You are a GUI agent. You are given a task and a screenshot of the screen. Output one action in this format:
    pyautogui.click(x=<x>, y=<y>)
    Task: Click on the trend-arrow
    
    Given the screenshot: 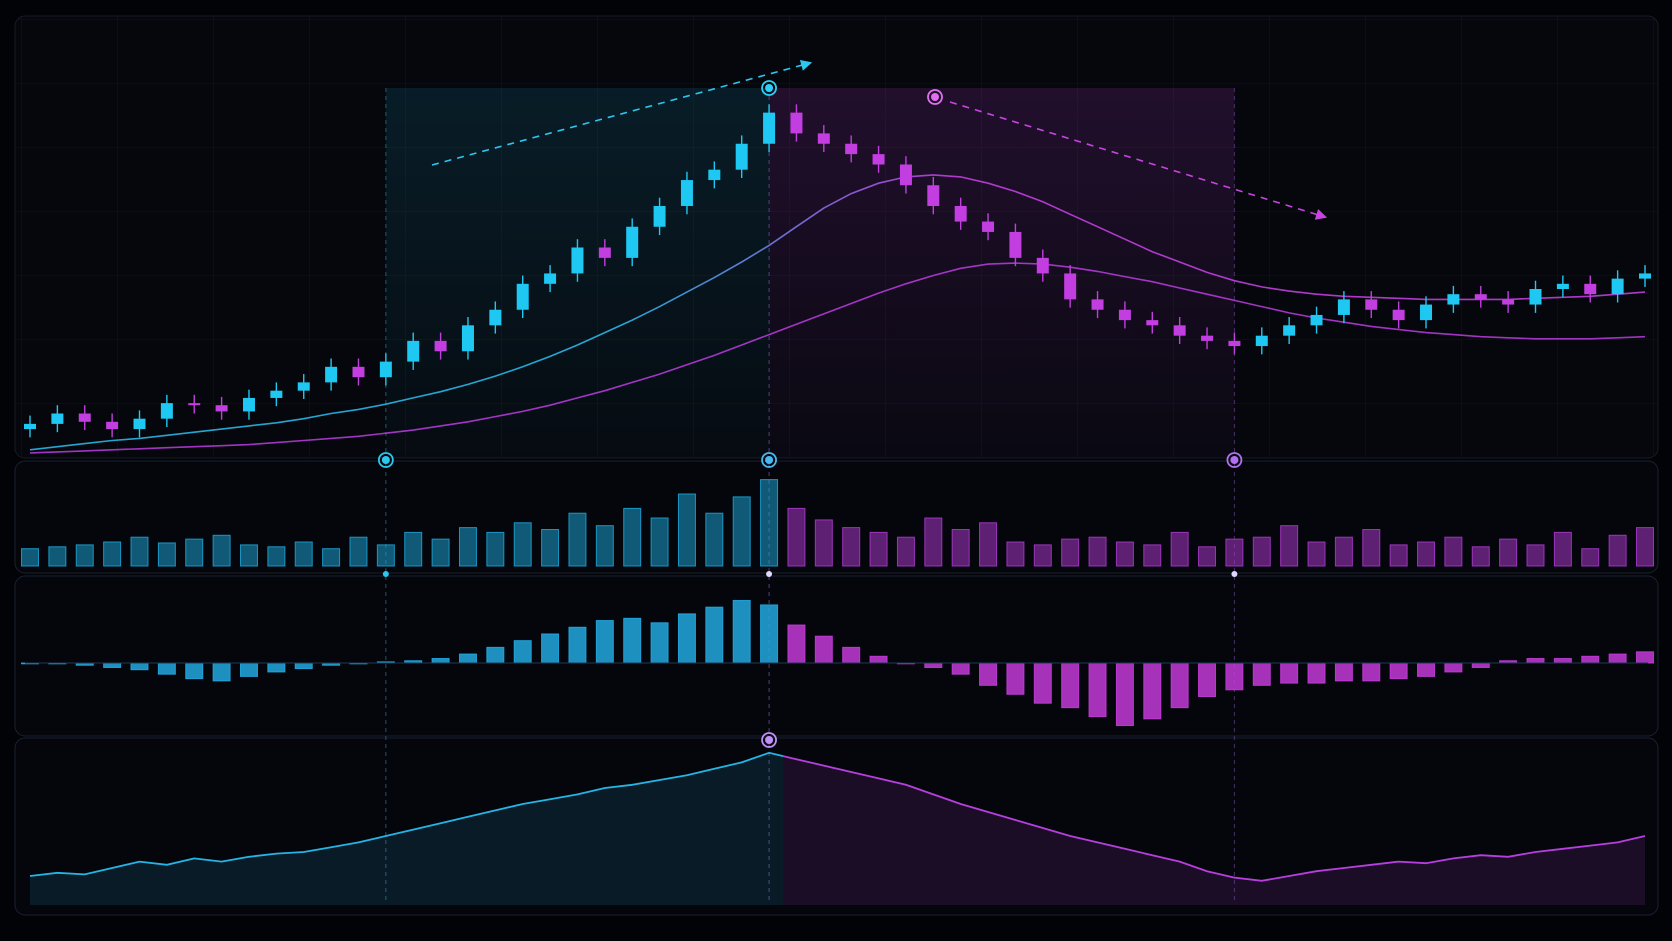 What is the action you would take?
    pyautogui.click(x=622, y=112)
    